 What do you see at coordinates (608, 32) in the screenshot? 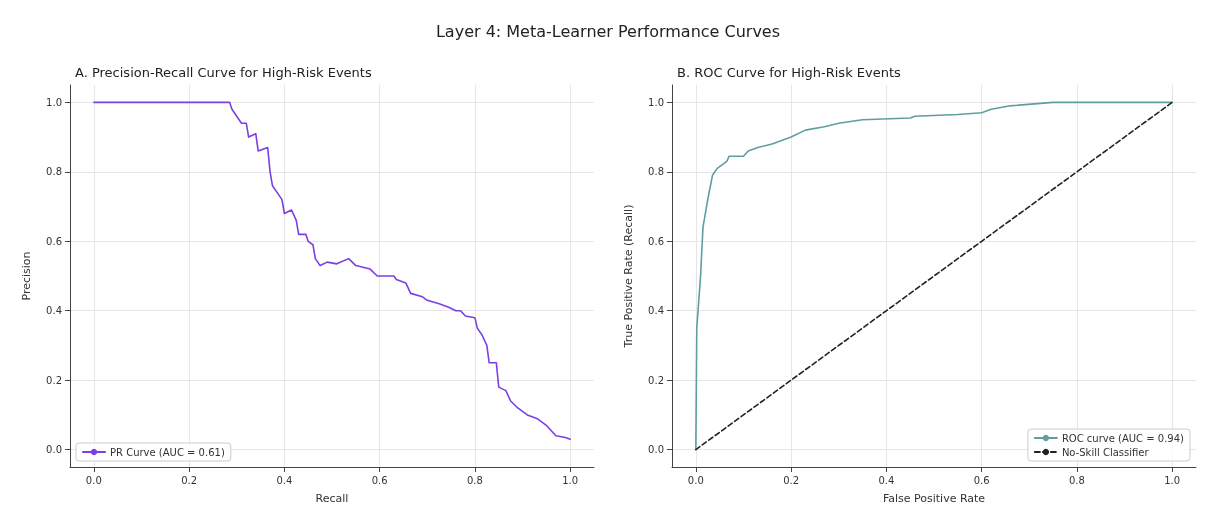
I see `text: Layer 4: Meta-Learner Performance Curves` at bounding box center [608, 32].